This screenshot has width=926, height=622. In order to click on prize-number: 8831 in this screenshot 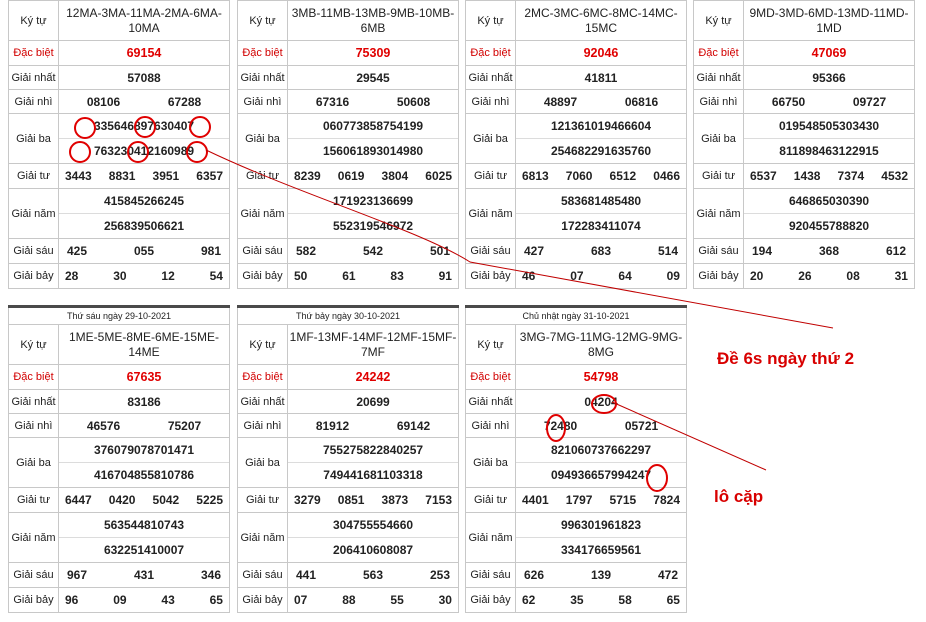, I will do `click(122, 176)`.